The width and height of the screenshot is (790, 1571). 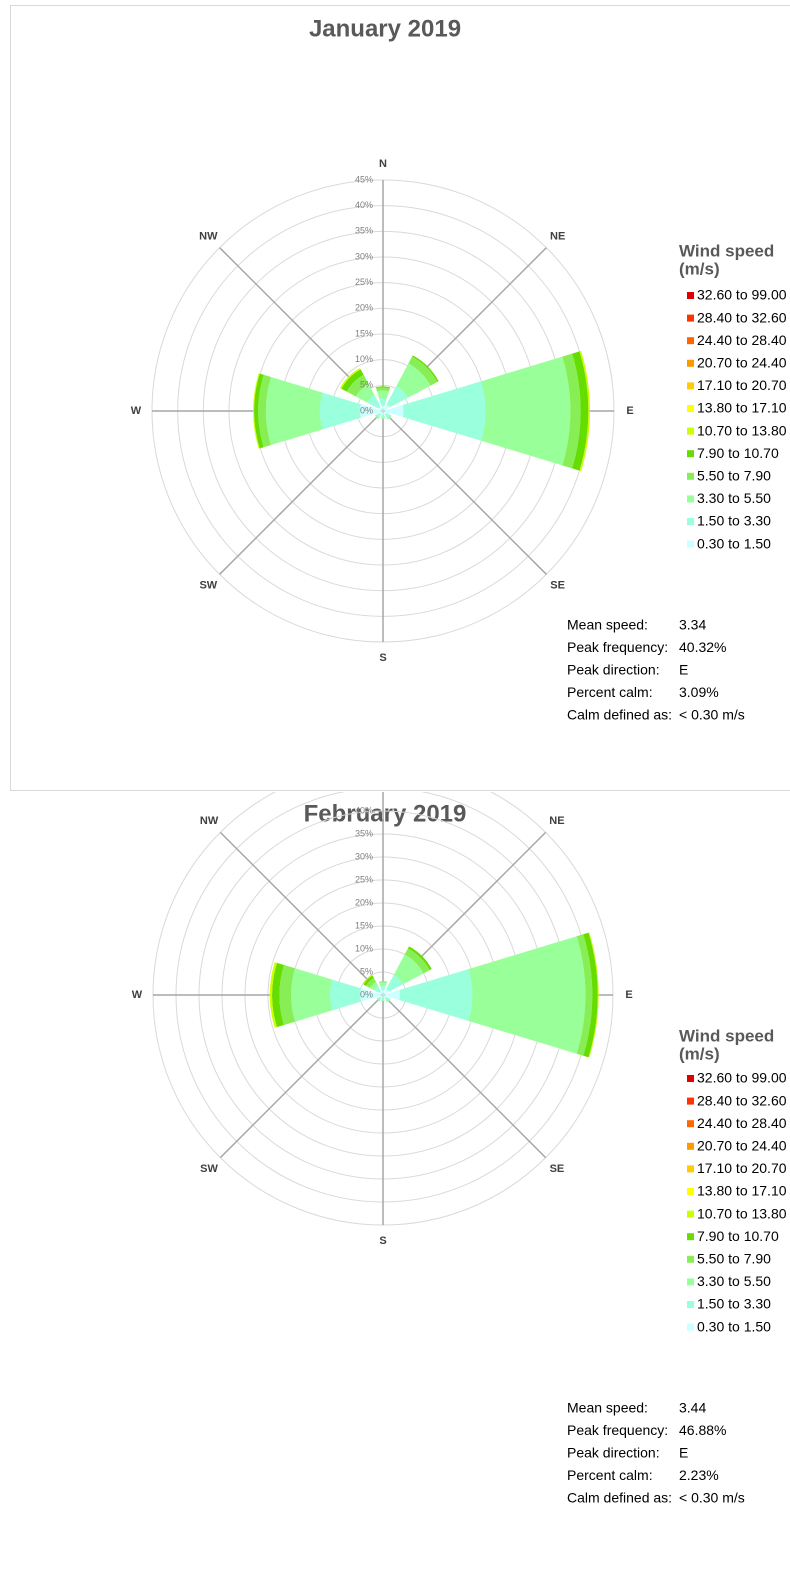 I want to click on chart-title: February 2019, so click(x=385, y=813).